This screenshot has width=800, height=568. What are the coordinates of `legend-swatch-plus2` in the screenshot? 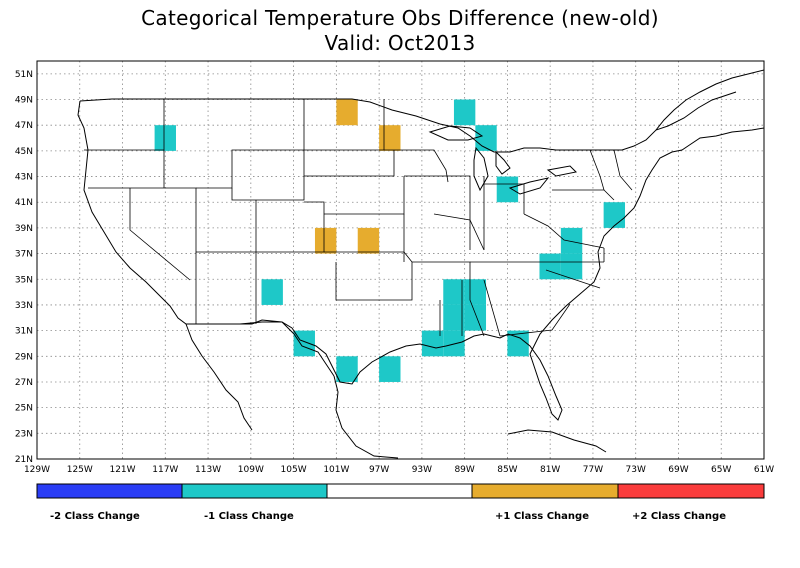 It's located at (691, 491).